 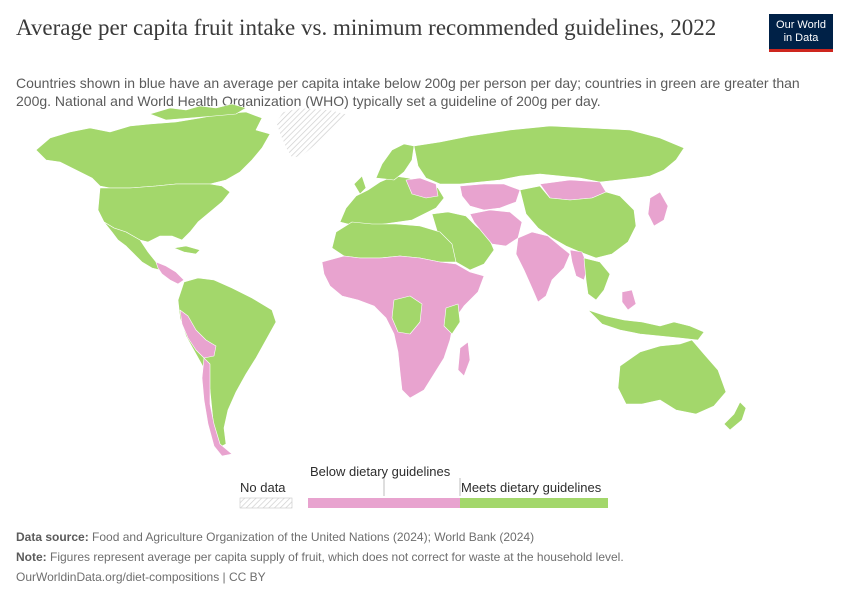 What do you see at coordinates (198, 334) in the screenshot?
I see `peru-bolivia-region` at bounding box center [198, 334].